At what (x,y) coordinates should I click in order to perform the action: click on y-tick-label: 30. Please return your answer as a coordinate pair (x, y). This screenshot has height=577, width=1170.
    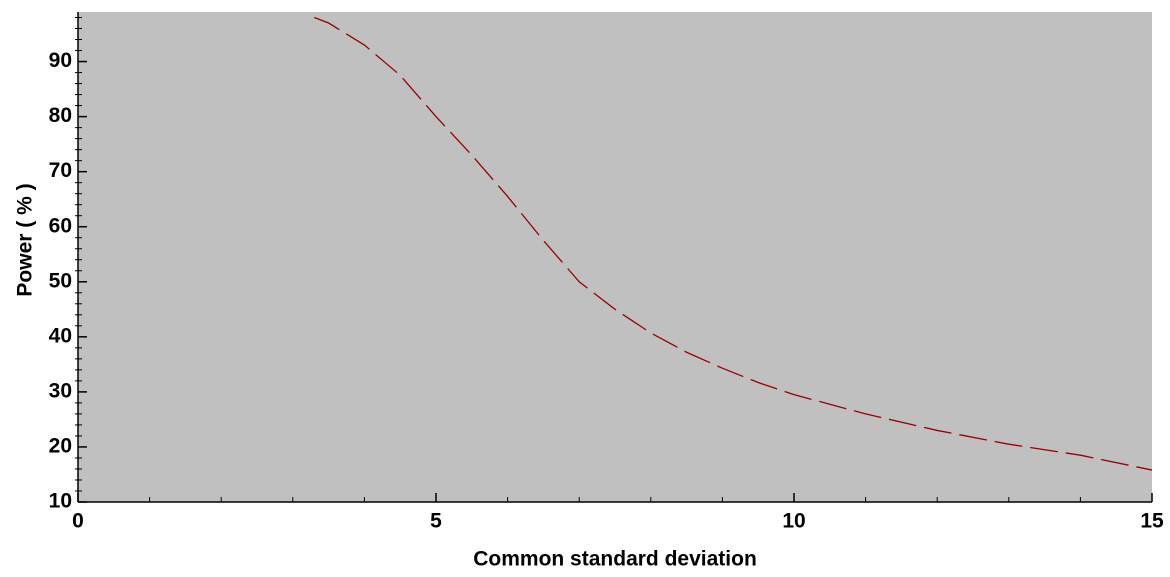
    Looking at the image, I should click on (60, 390).